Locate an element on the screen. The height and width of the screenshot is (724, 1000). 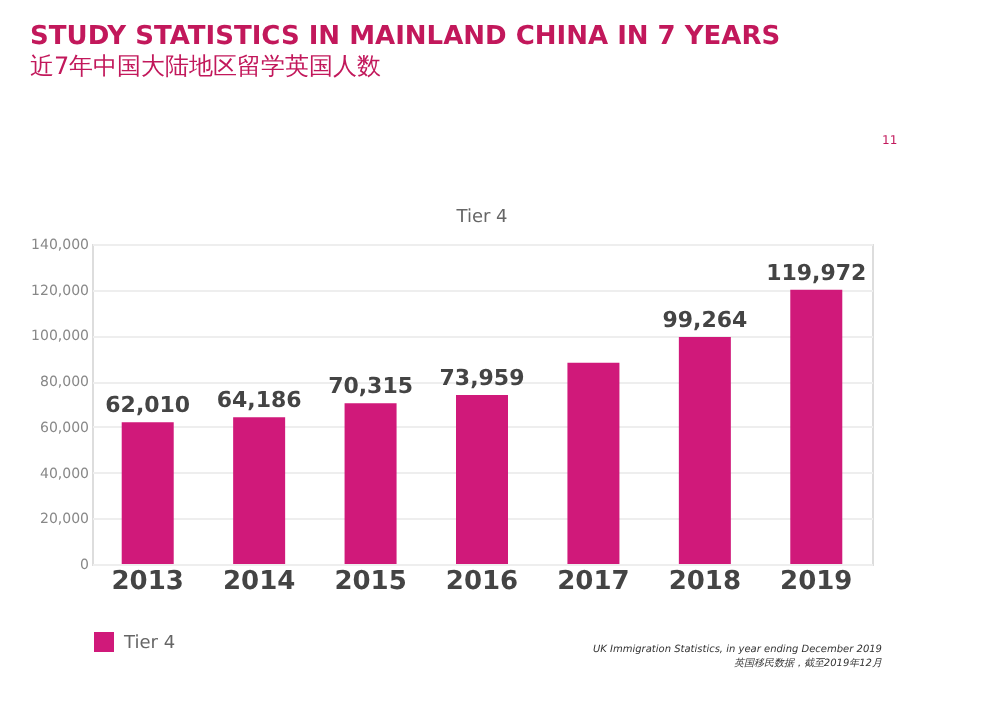
x-tick-label: 2013 is located at coordinates (147, 582).